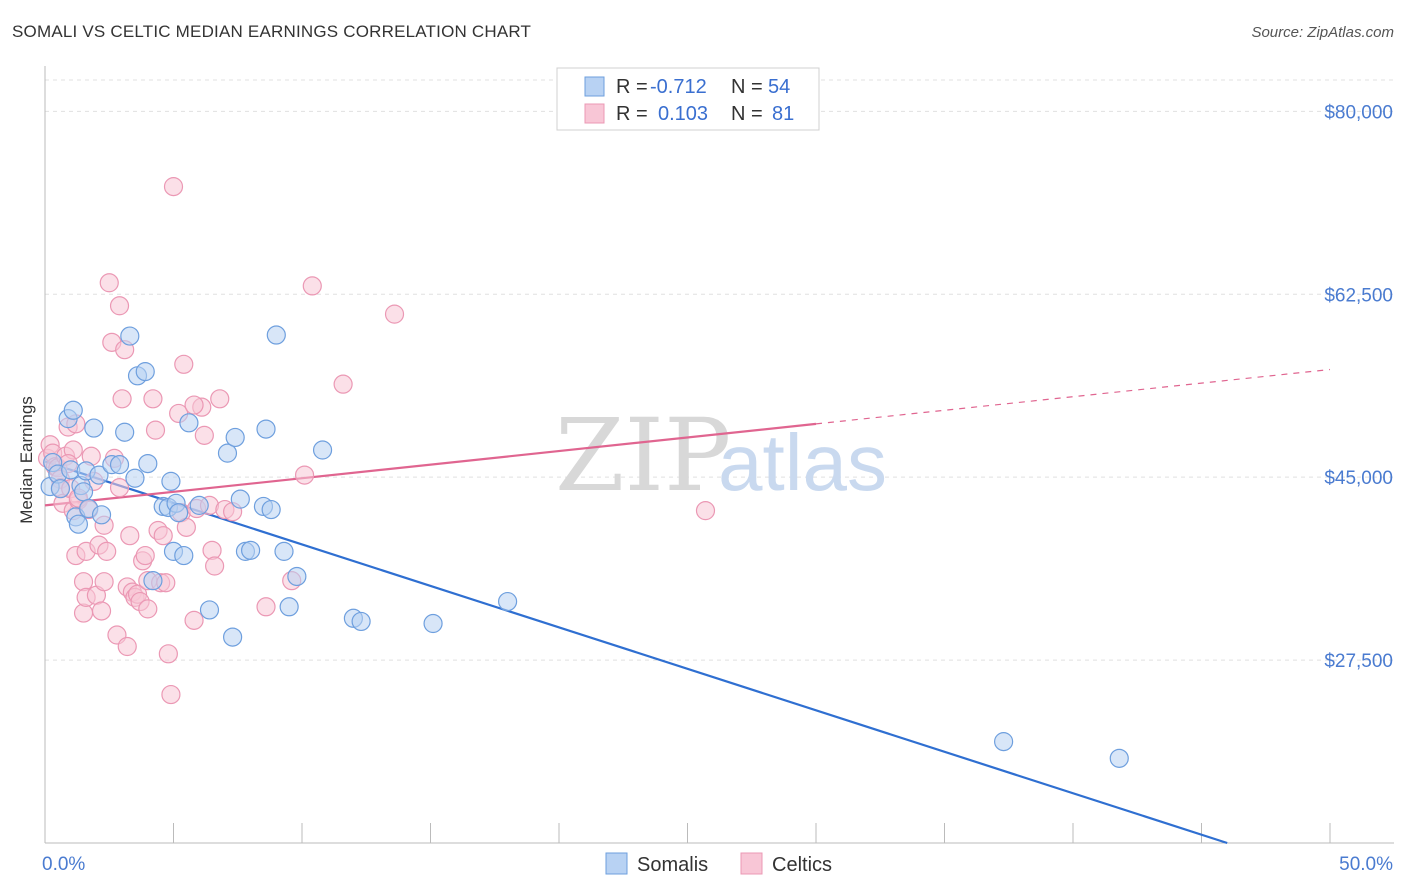 Image resolution: width=1406 pixels, height=892 pixels. What do you see at coordinates (779, 87) in the screenshot?
I see `legend-somali-n-value: 54` at bounding box center [779, 87].